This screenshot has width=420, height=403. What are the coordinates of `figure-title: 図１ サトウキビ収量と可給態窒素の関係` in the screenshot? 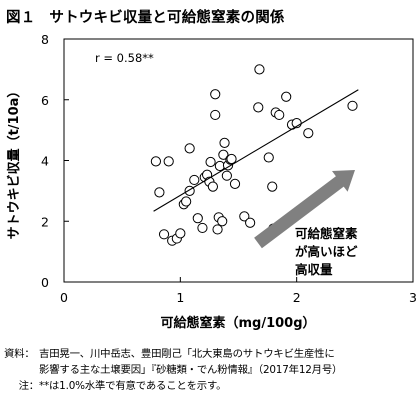 It's located at (145, 16).